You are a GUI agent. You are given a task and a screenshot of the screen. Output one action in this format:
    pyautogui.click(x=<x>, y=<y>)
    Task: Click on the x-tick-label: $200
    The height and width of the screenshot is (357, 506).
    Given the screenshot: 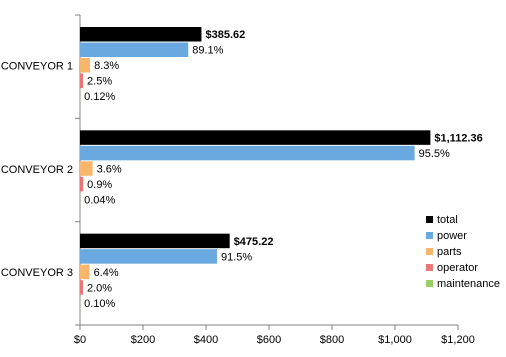 What is the action you would take?
    pyautogui.click(x=143, y=340)
    